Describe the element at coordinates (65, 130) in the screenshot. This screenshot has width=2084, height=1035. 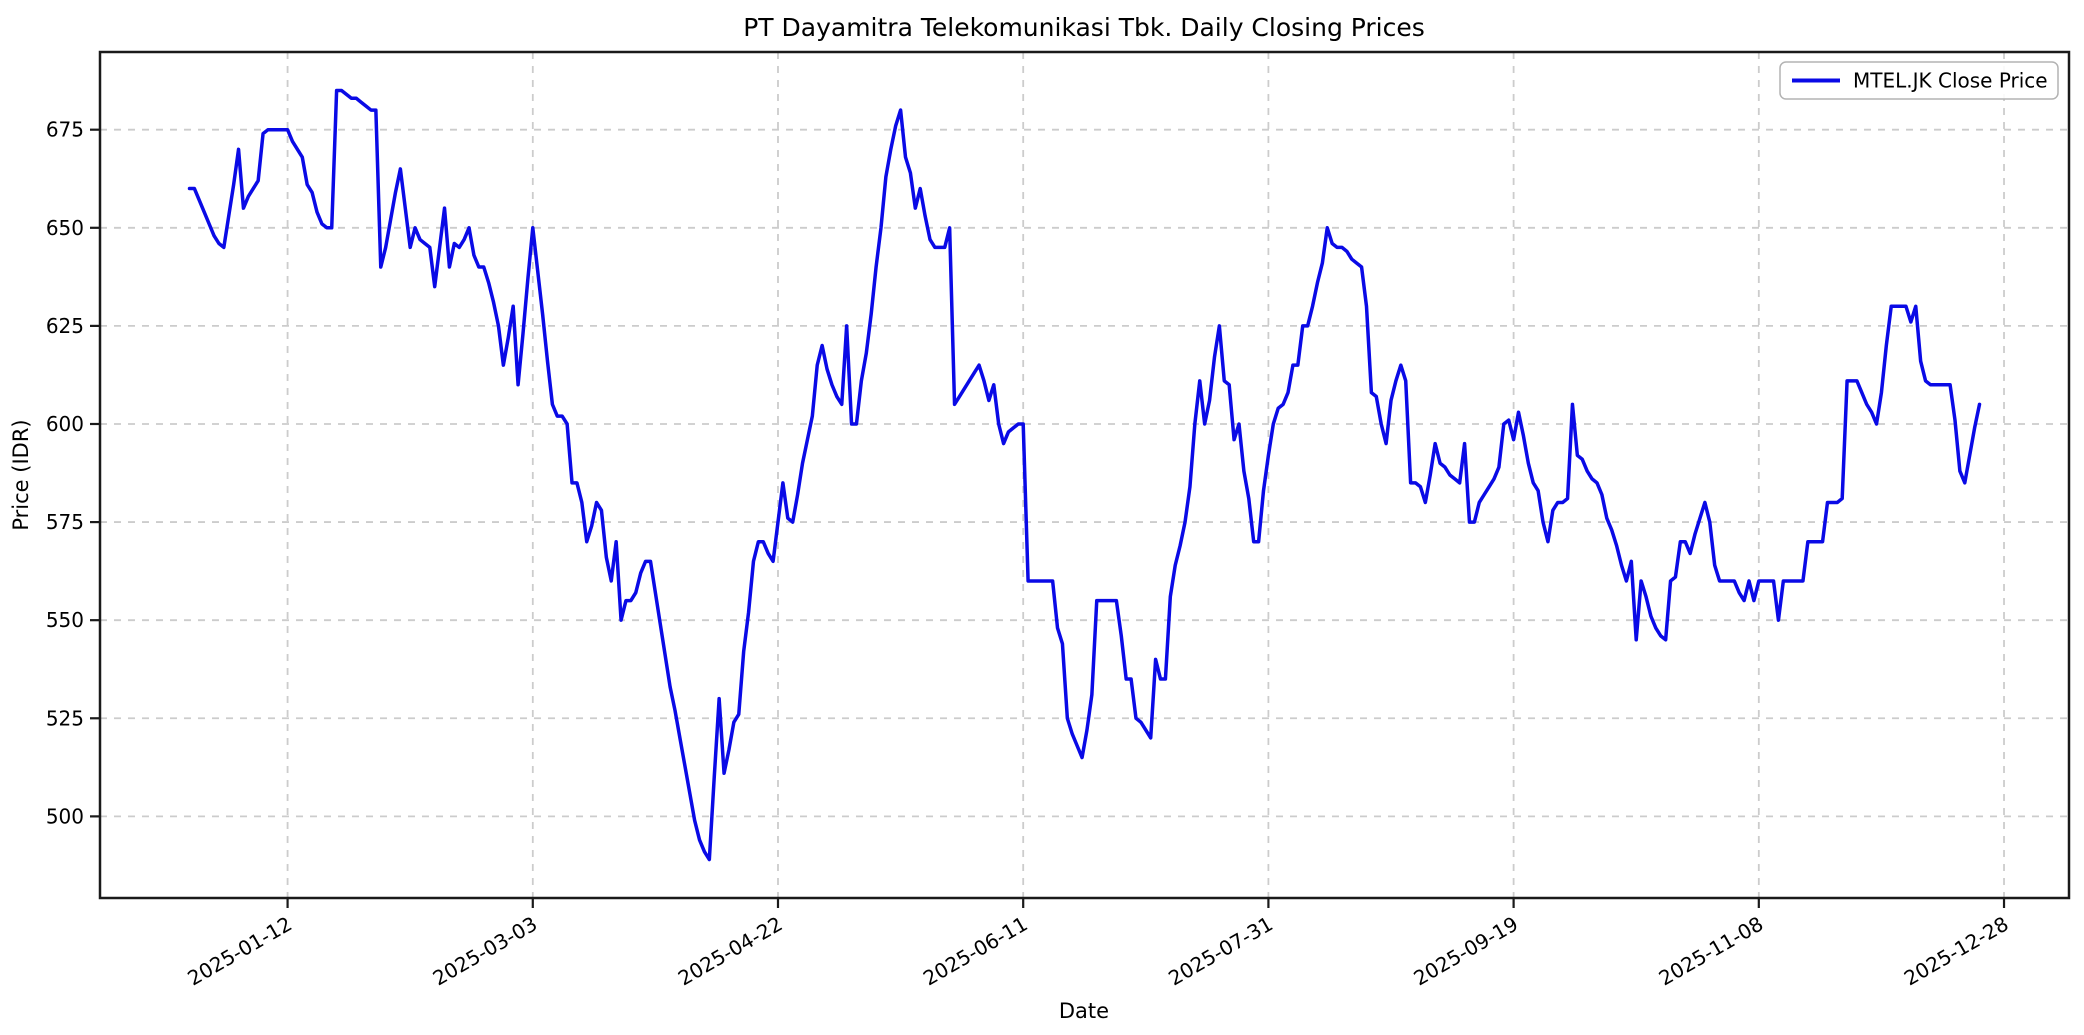
I see `y-tick-label: 675` at that location.